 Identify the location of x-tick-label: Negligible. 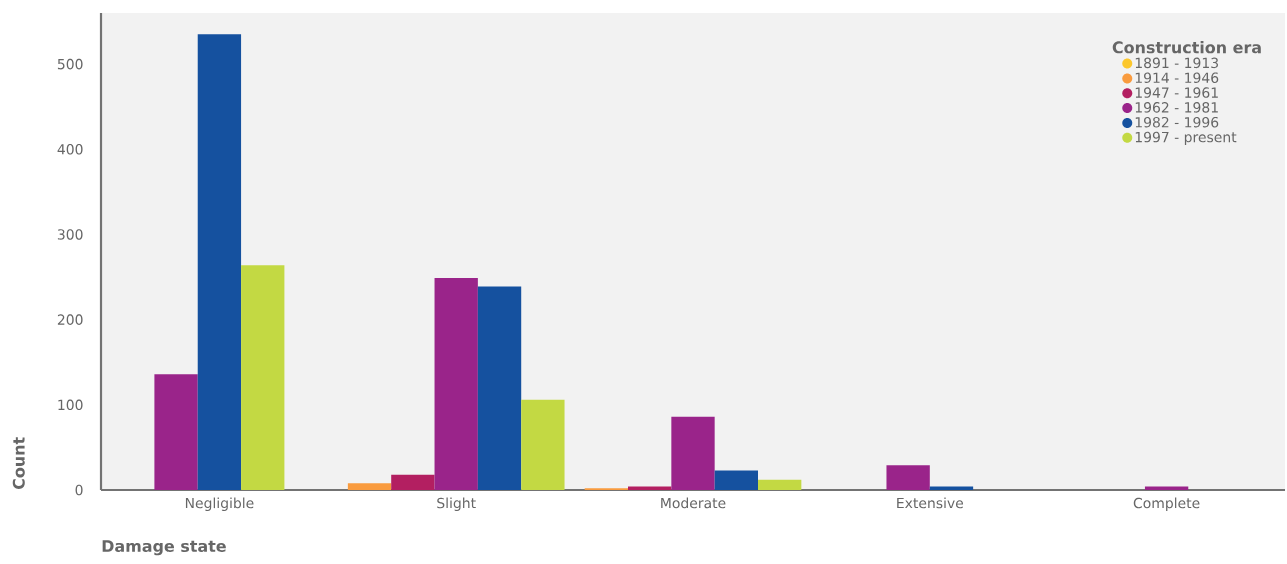
(219, 504).